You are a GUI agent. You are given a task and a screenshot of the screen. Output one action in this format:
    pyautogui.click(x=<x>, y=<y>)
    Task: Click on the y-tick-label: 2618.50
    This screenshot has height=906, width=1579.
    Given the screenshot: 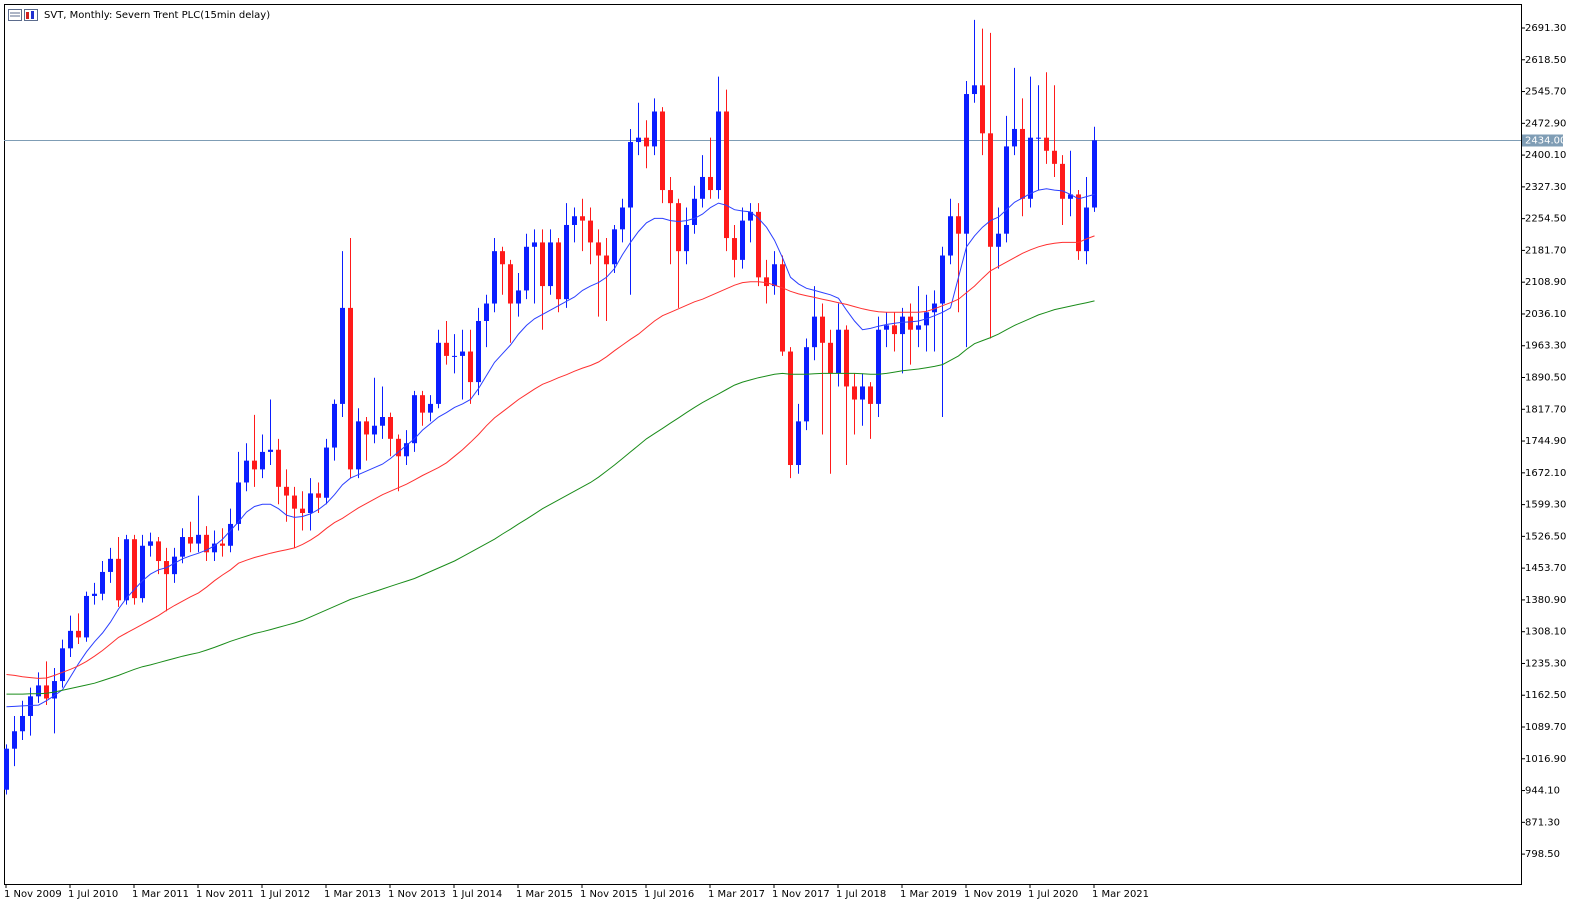 What is the action you would take?
    pyautogui.click(x=1545, y=60)
    